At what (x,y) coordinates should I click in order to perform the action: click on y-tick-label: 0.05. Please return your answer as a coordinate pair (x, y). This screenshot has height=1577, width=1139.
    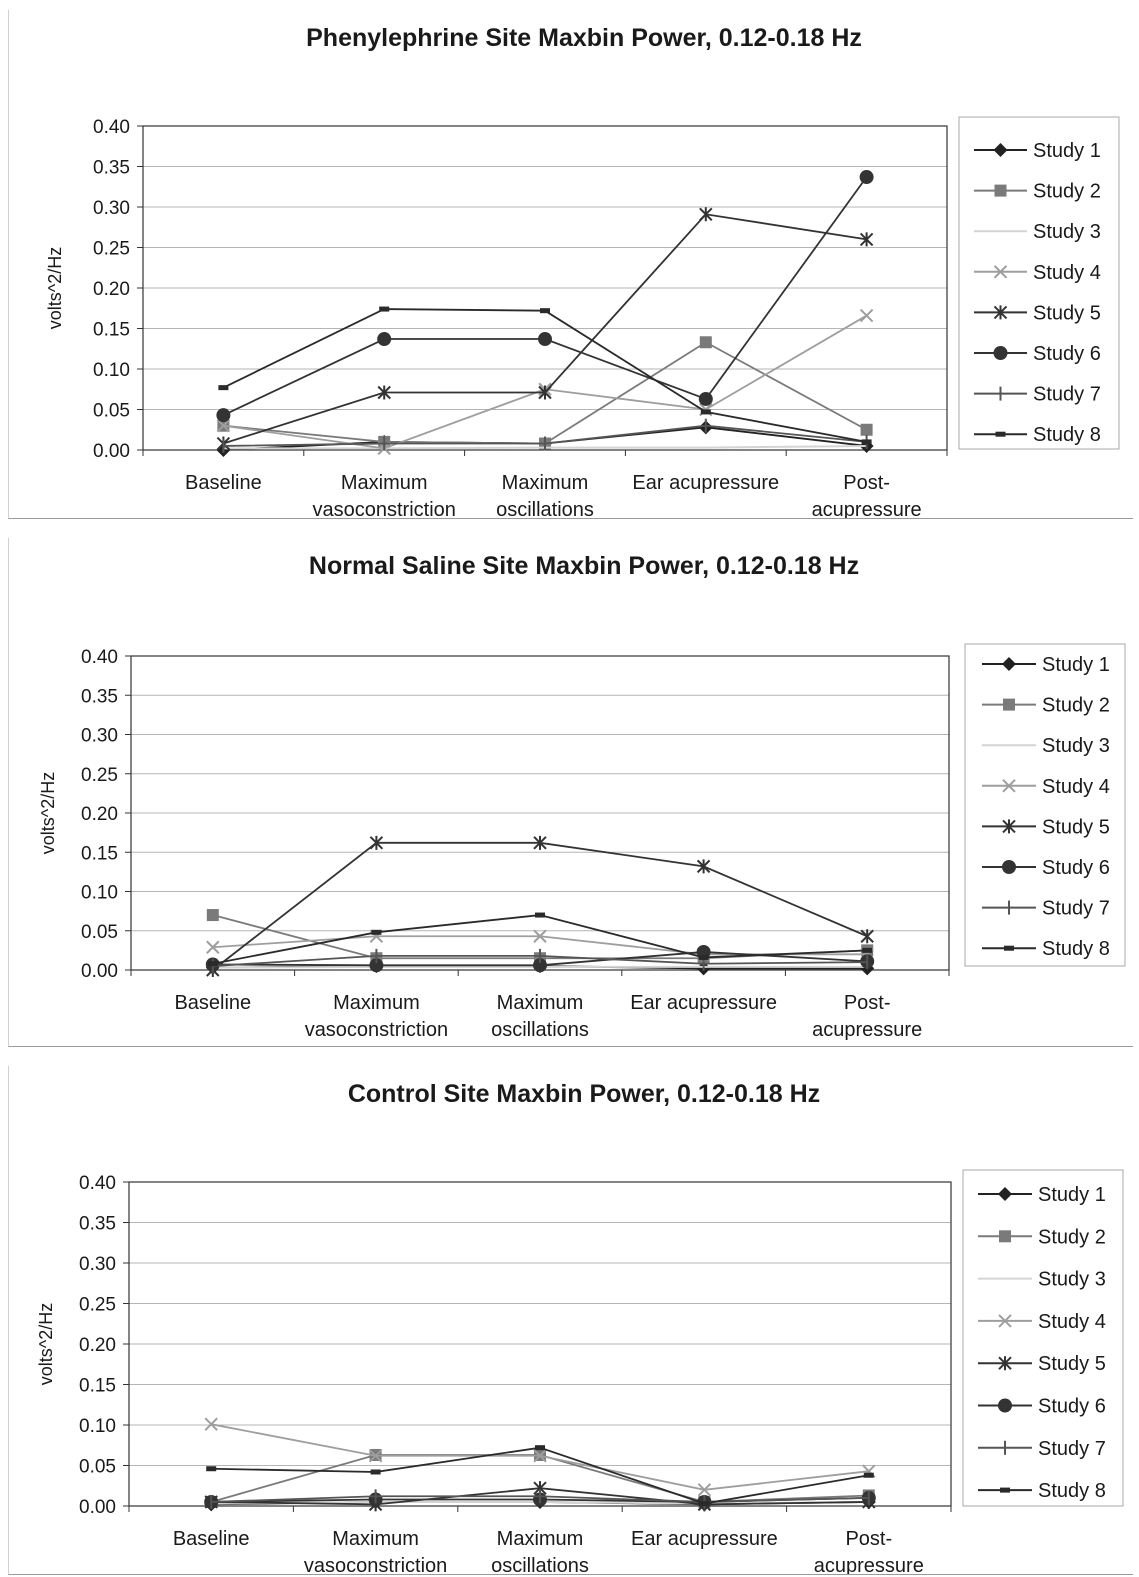
    Looking at the image, I should click on (99, 932).